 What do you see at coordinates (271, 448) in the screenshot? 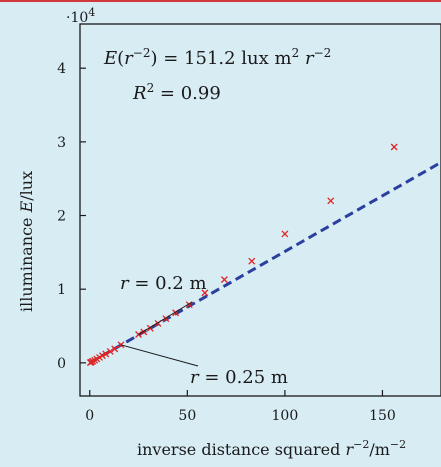
I see `x-axis-title: inverse distance squared r−2/m−2` at bounding box center [271, 448].